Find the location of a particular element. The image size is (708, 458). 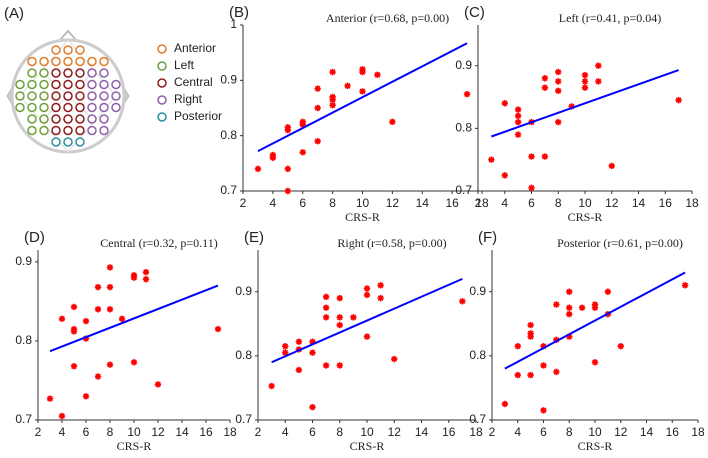

x-tick-label: 14 is located at coordinates (423, 203).